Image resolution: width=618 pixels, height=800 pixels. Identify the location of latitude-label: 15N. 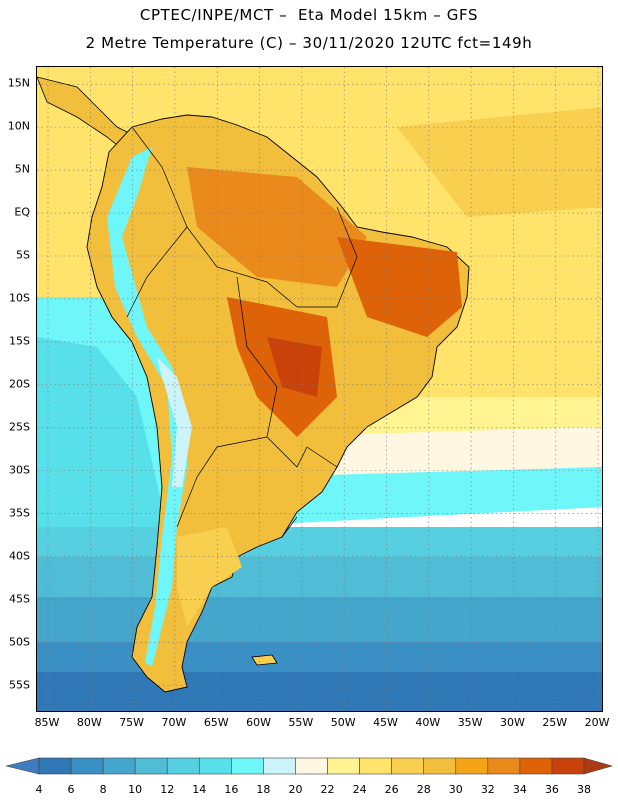
(18, 83).